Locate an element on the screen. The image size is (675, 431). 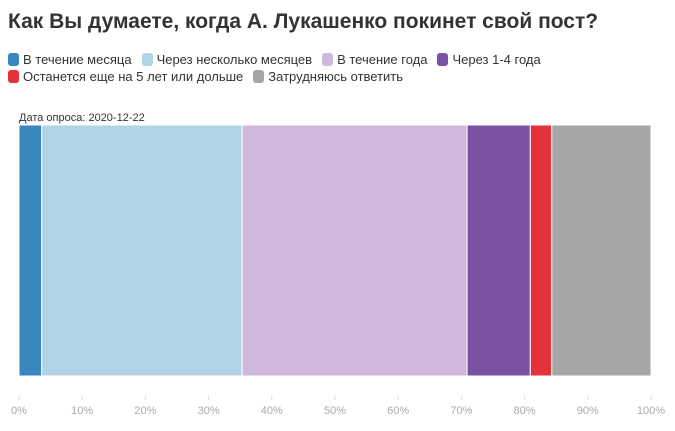
legend-item: Через 1-4 года is located at coordinates (489, 59).